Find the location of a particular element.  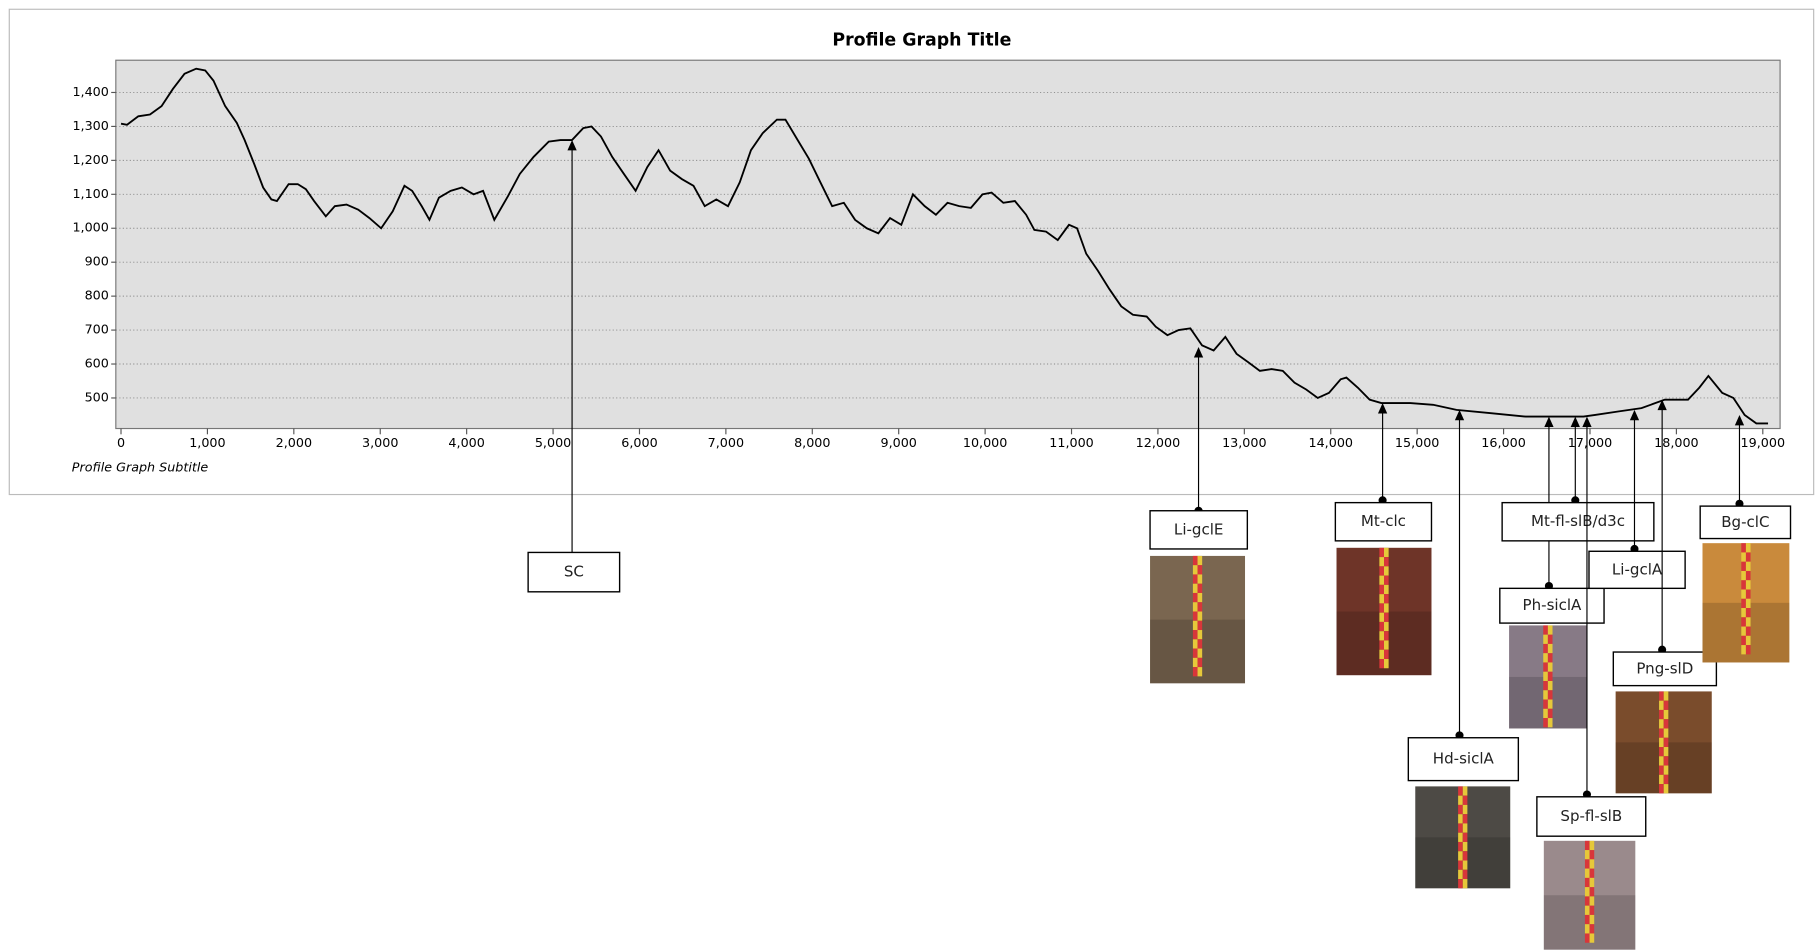

x-tick-label: 14,000 is located at coordinates (1330, 443).